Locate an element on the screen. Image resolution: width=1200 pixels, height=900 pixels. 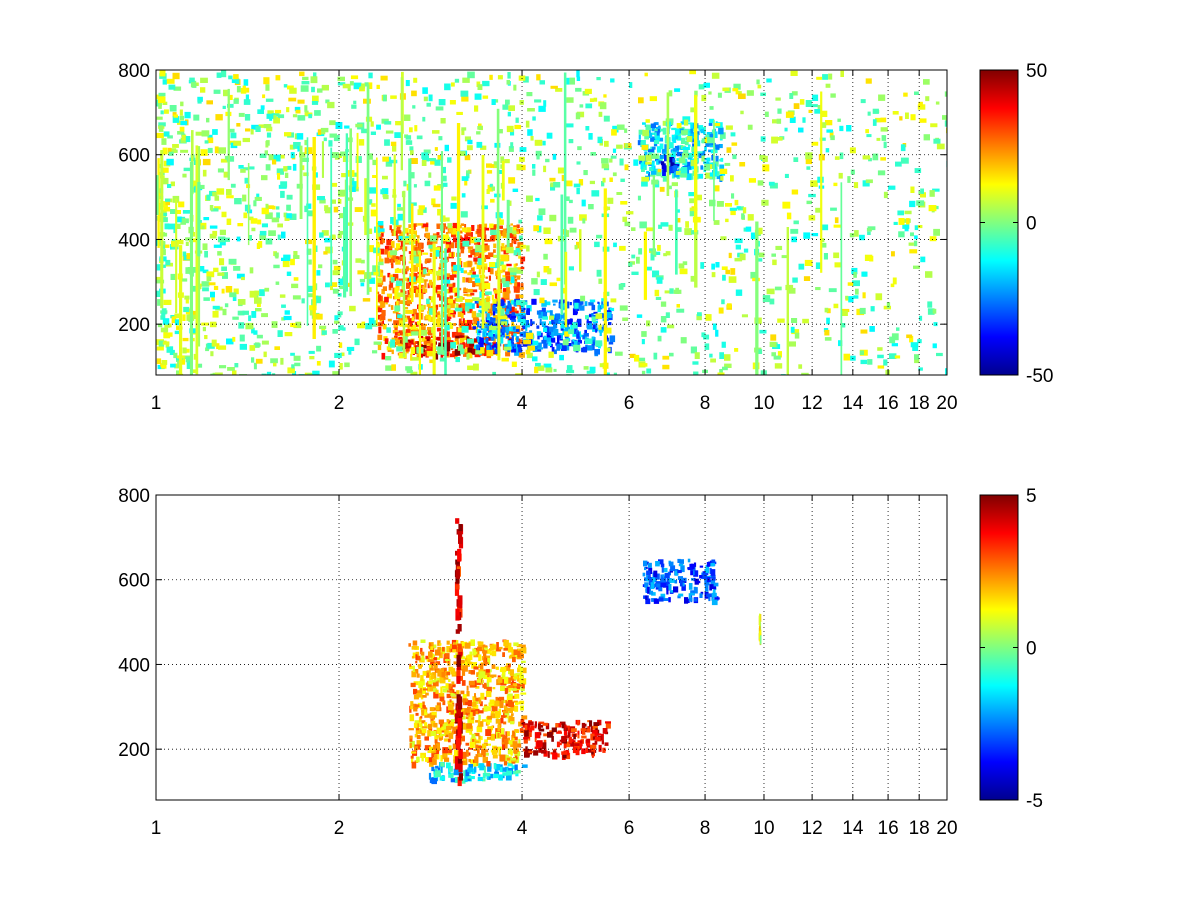
x-tick-label: 8 is located at coordinates (705, 828).